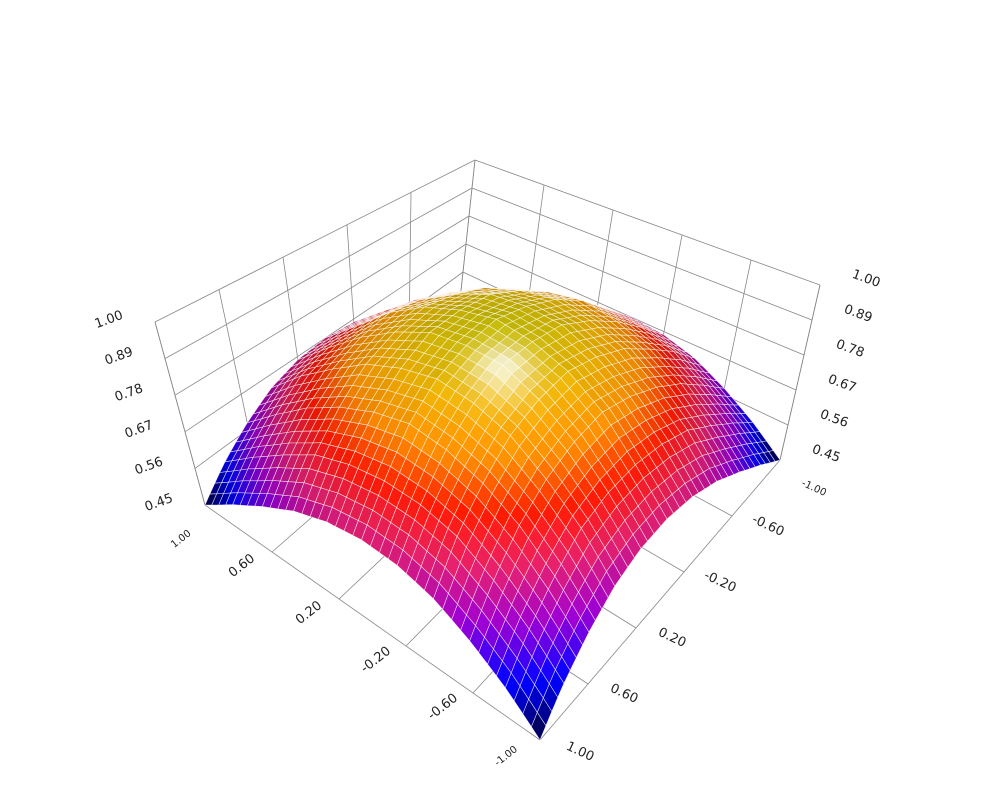  I want to click on x-tick-label: 1.00, so click(580, 752).